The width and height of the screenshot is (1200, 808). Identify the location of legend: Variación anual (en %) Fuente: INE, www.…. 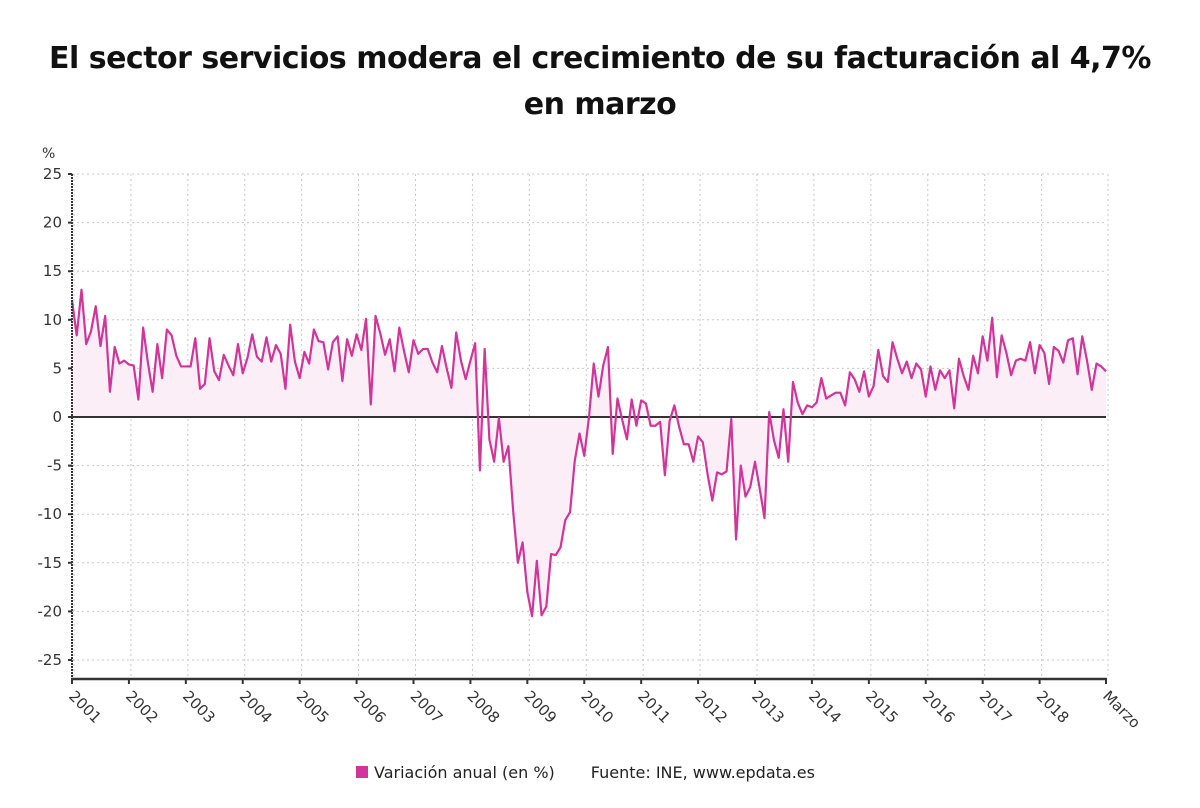
(585, 772).